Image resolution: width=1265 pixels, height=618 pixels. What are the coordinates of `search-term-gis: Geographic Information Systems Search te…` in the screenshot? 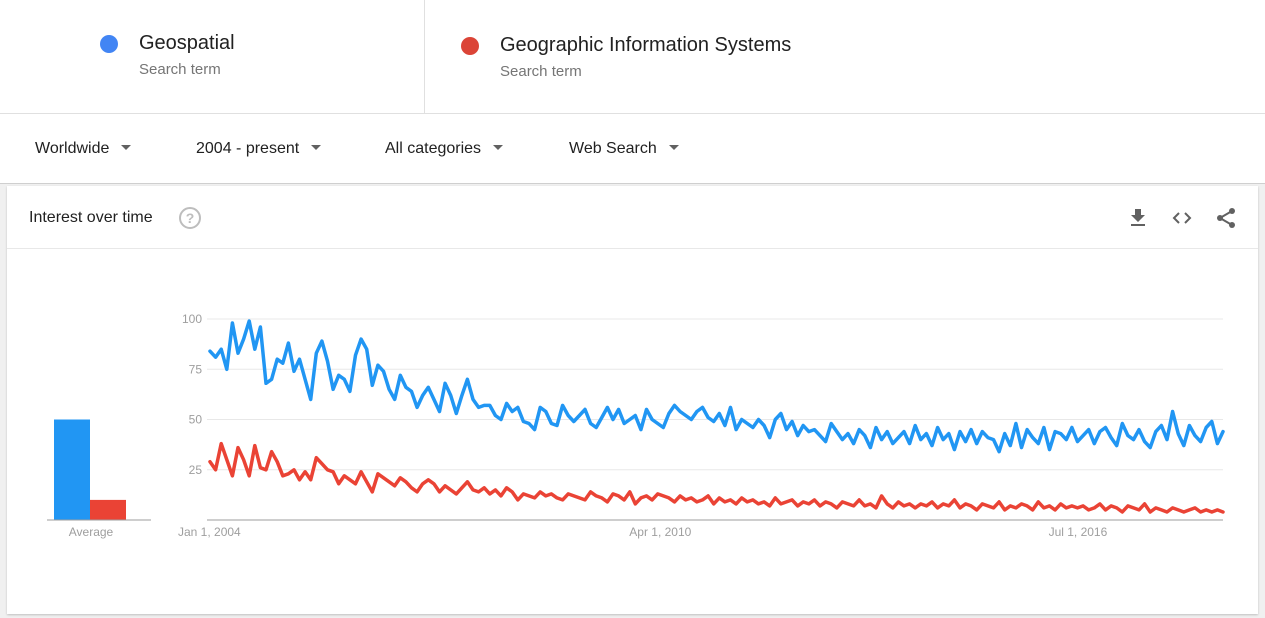 It's located at (845, 56).